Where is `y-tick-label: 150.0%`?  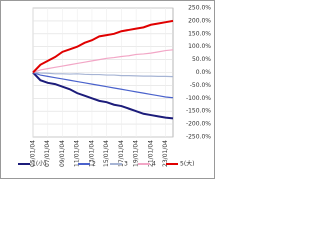
y-tick-label: 150.0% is located at coordinates (199, 33).